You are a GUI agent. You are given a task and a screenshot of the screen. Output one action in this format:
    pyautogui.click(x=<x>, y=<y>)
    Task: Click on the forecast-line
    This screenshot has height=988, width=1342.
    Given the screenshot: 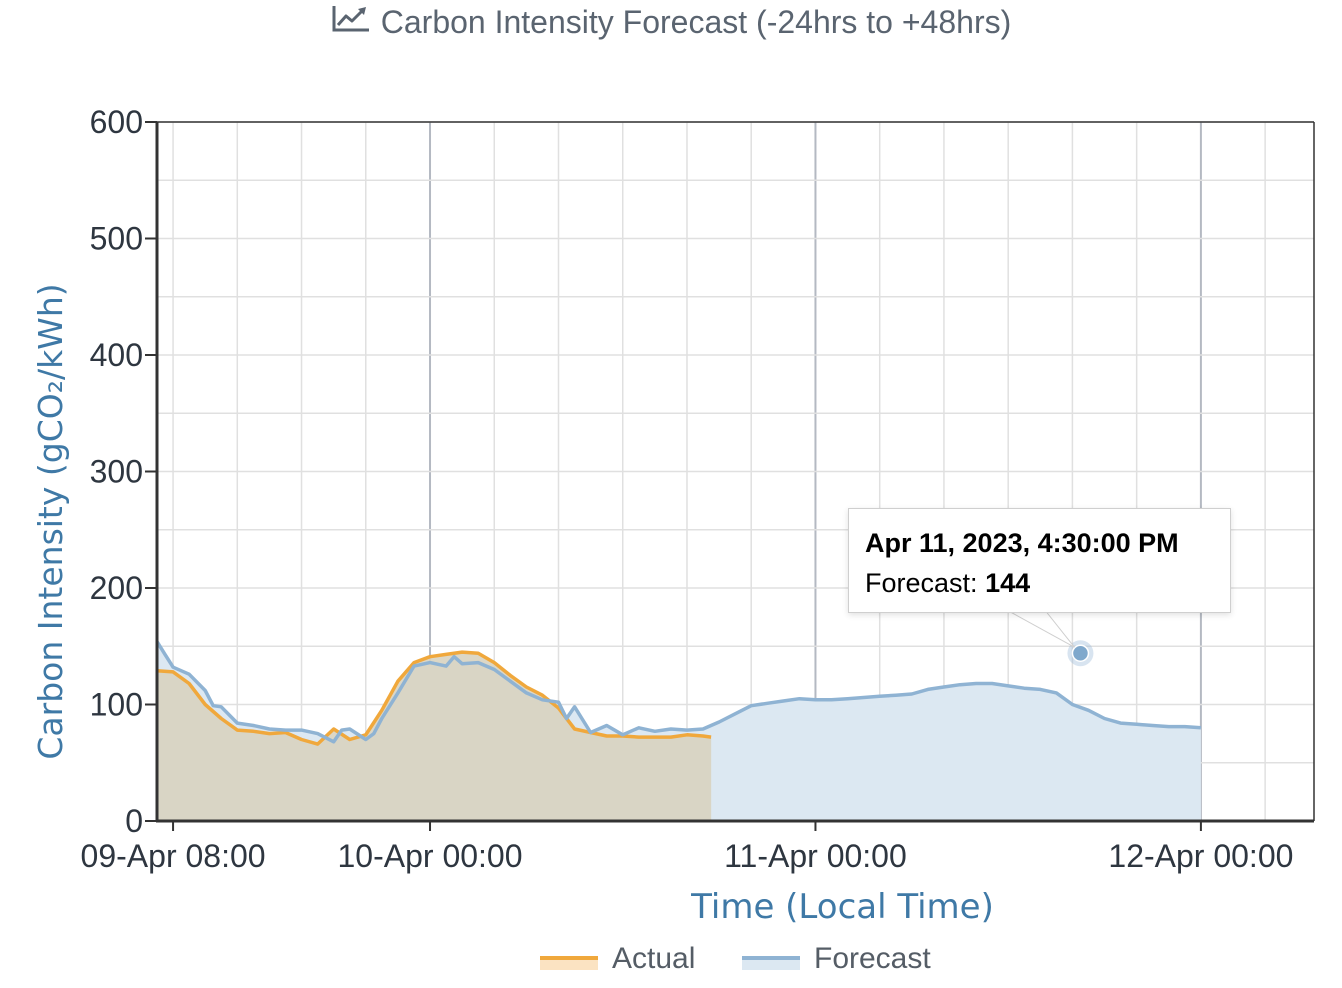 What is the action you would take?
    pyautogui.click(x=678, y=692)
    